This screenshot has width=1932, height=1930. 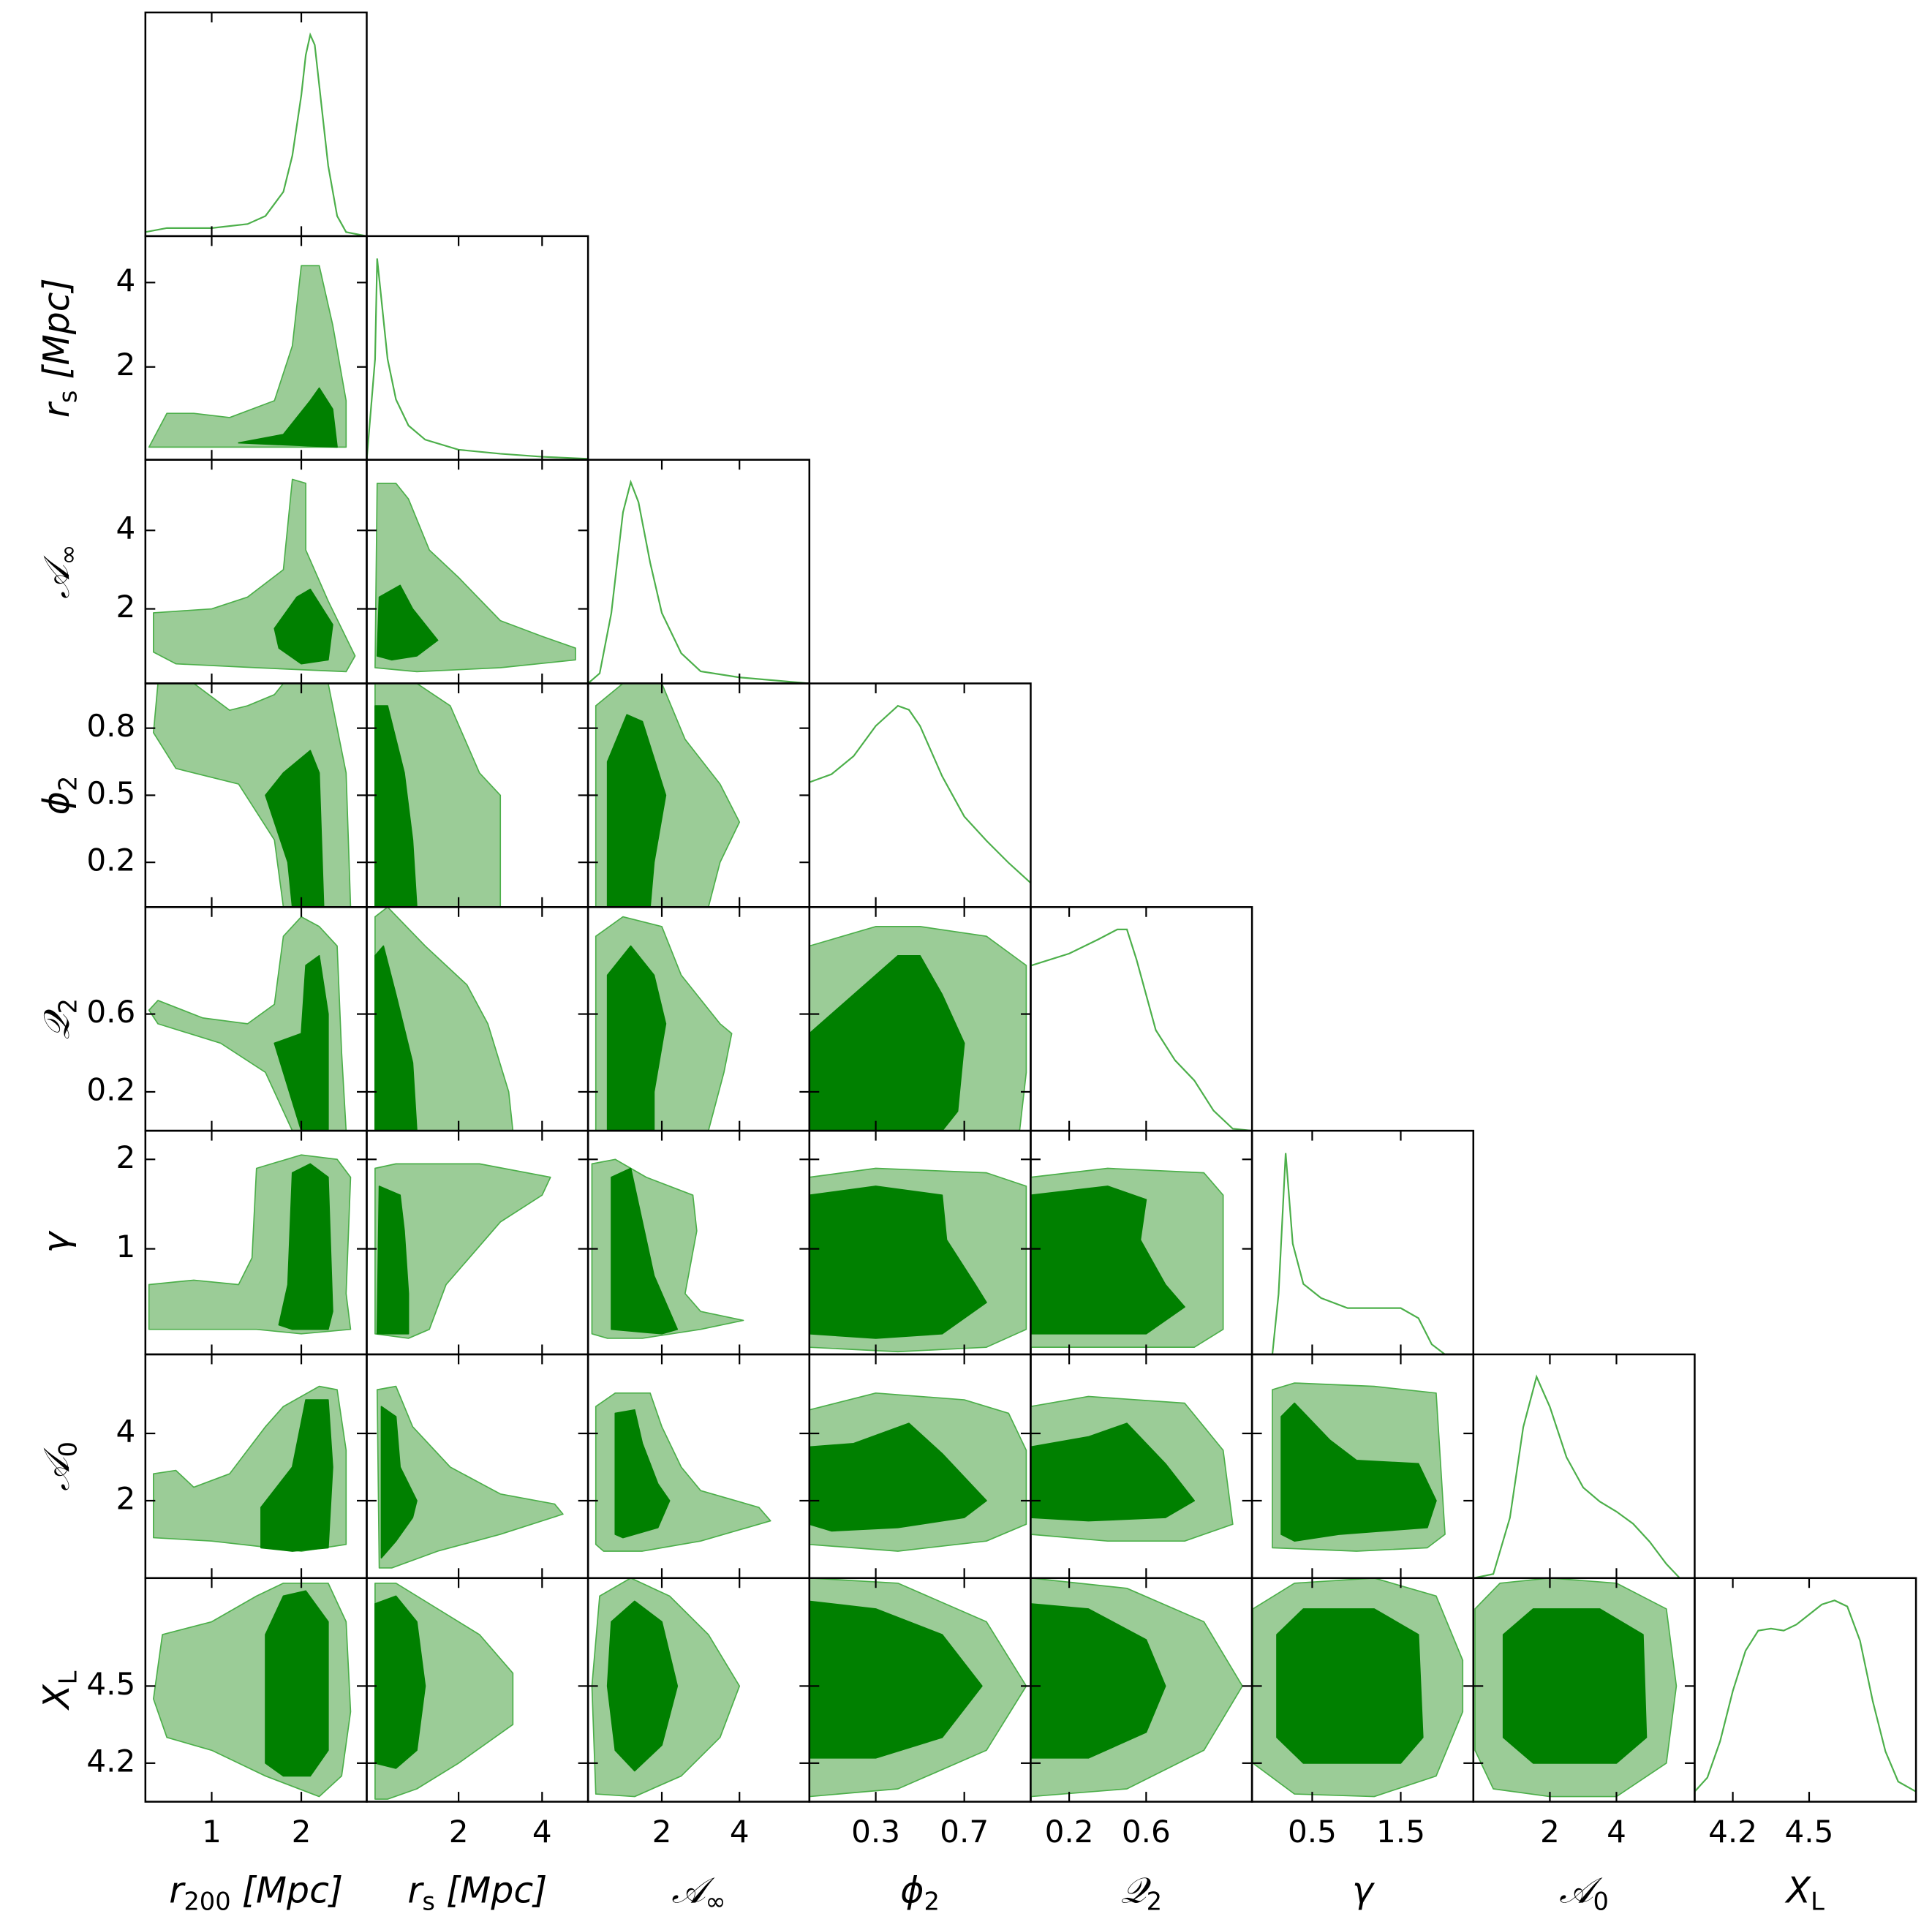 What do you see at coordinates (698, 1892) in the screenshot?
I see `axis-label: 𝒜∞` at bounding box center [698, 1892].